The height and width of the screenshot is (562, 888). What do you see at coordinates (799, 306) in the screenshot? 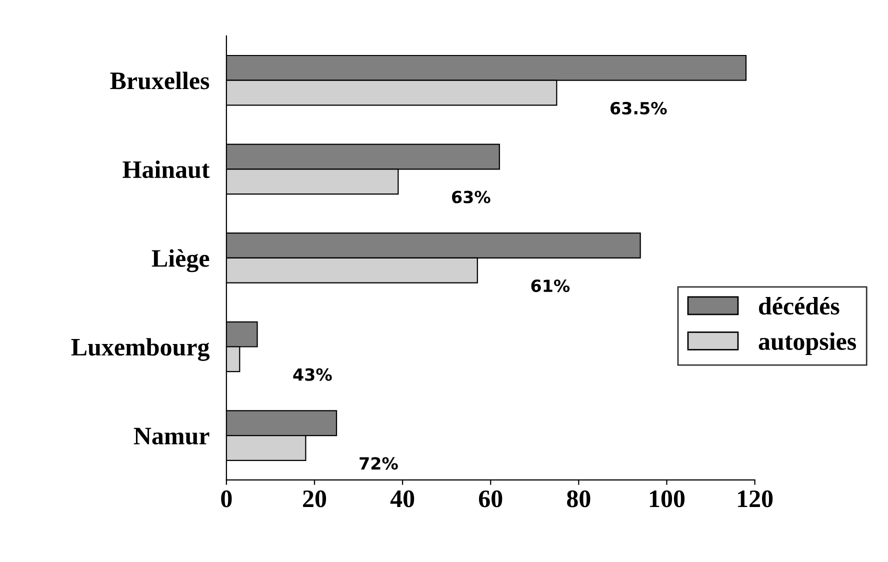
I see `legend-label: décédés` at bounding box center [799, 306].